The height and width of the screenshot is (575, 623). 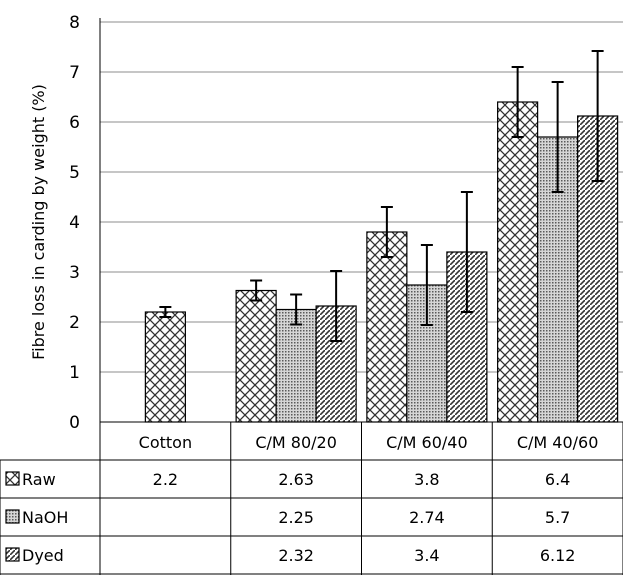 I want to click on y-tick-label: 5, so click(x=74, y=173).